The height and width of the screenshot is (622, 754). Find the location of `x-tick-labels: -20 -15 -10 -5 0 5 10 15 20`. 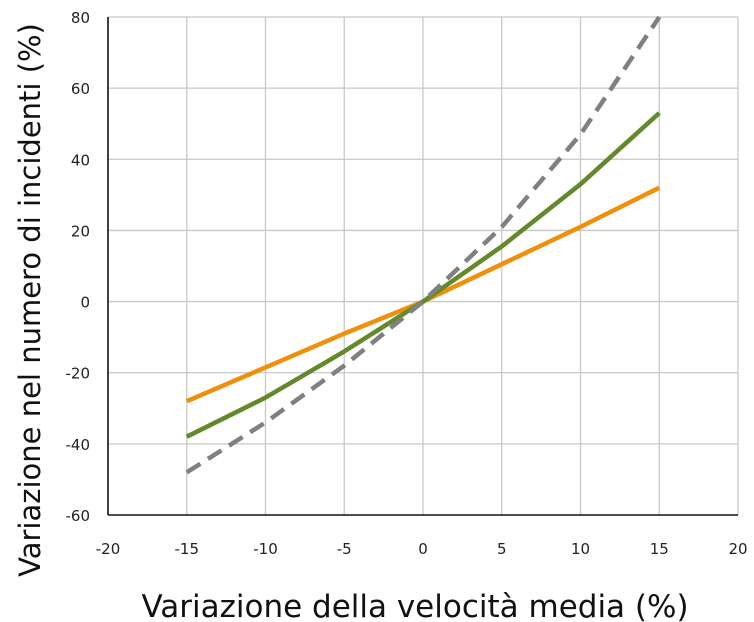

x-tick-labels: -20 -15 -10 -5 0 5 10 15 20 is located at coordinates (422, 549).